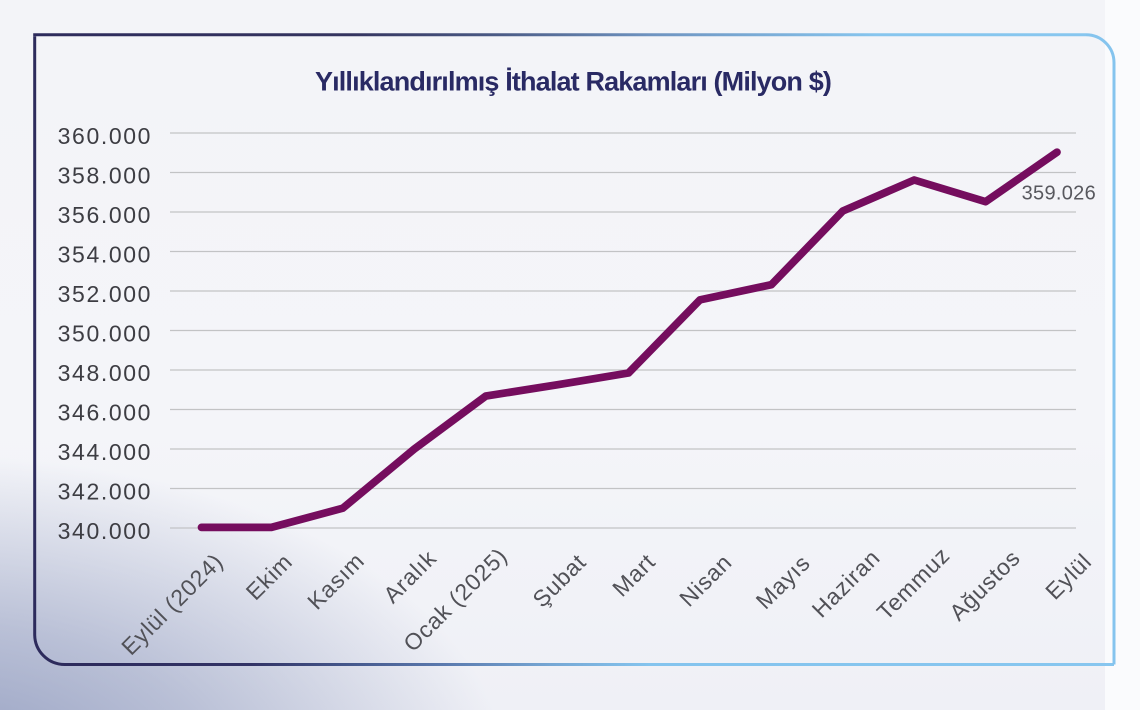  I want to click on svg-text: 348.000, so click(105, 373).